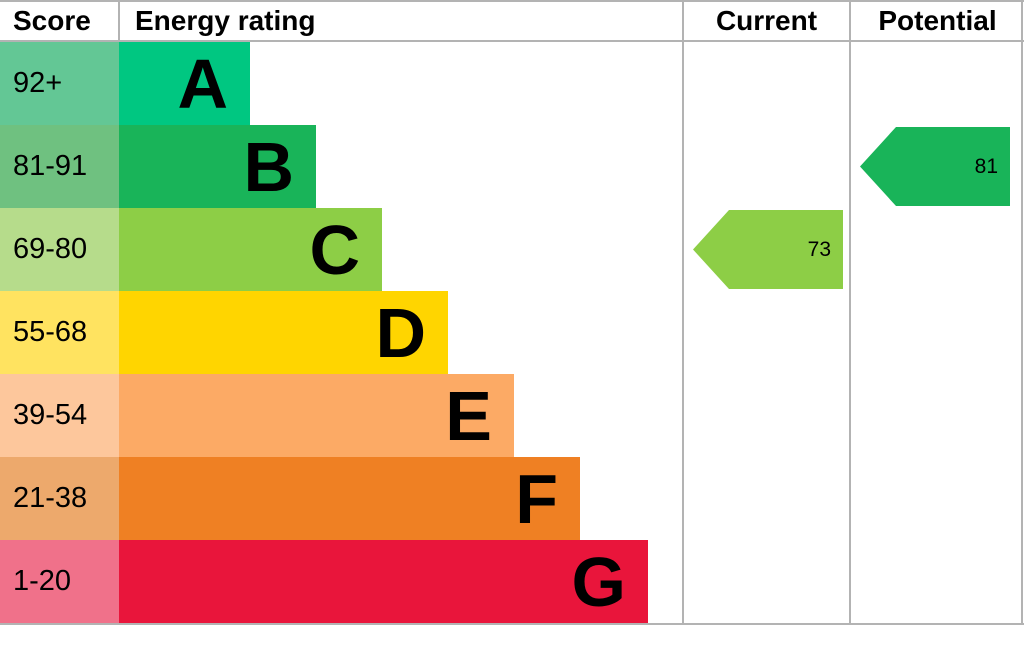 This screenshot has width=1024, height=666. Describe the element at coordinates (283, 332) in the screenshot. I see `rating-bar-d: D` at that location.